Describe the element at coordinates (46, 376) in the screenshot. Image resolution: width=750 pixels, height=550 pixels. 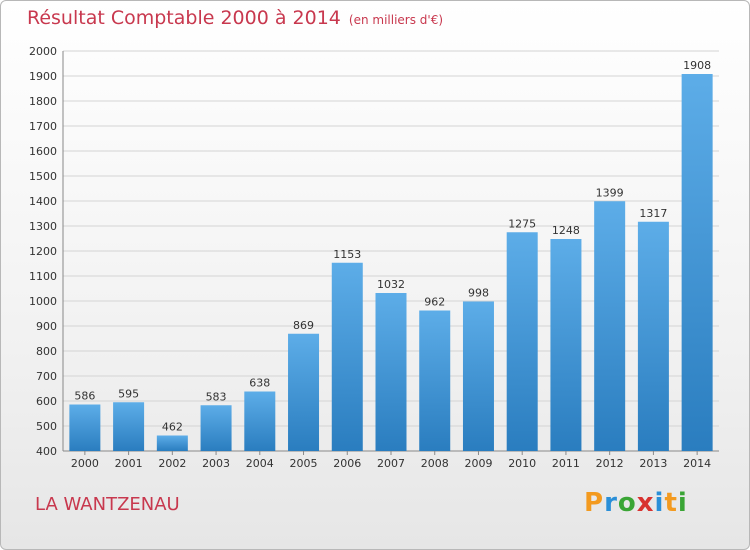
I see `y-tick-label: 700` at that location.